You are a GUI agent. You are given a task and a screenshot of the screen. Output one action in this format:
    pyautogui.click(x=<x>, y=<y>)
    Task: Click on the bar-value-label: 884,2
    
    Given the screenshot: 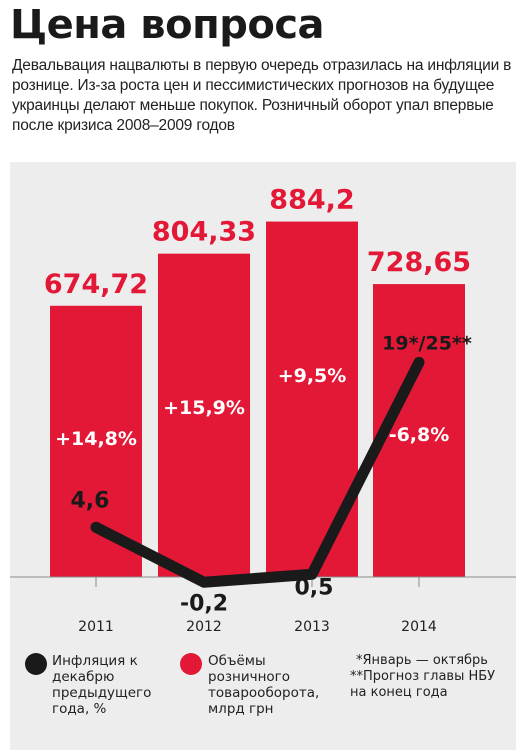 What is the action you would take?
    pyautogui.click(x=311, y=200)
    